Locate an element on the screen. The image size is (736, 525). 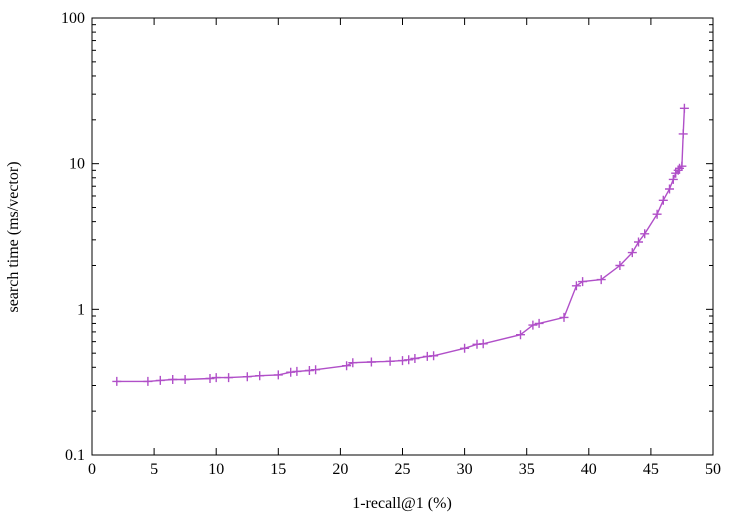
y-tick-label: 0.1 is located at coordinates (75, 455).